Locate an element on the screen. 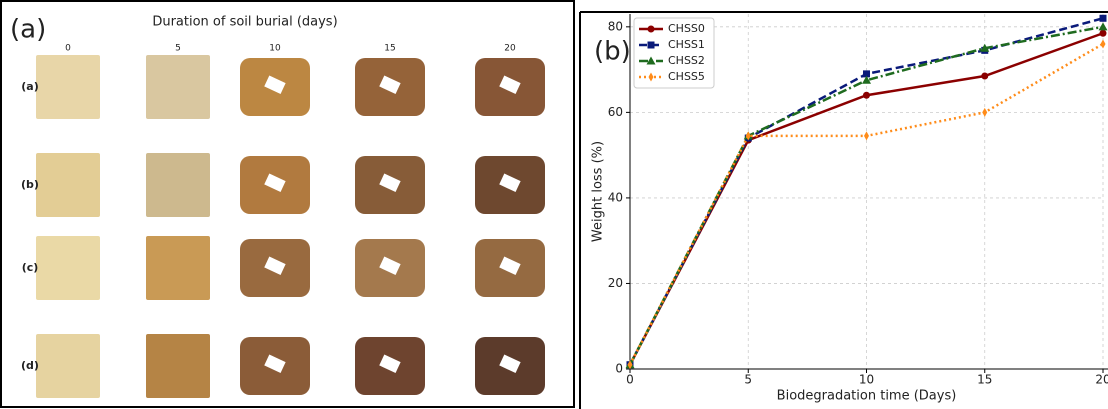 The height and width of the screenshot is (409, 1108). legend-label: CHSS2 is located at coordinates (686, 60).